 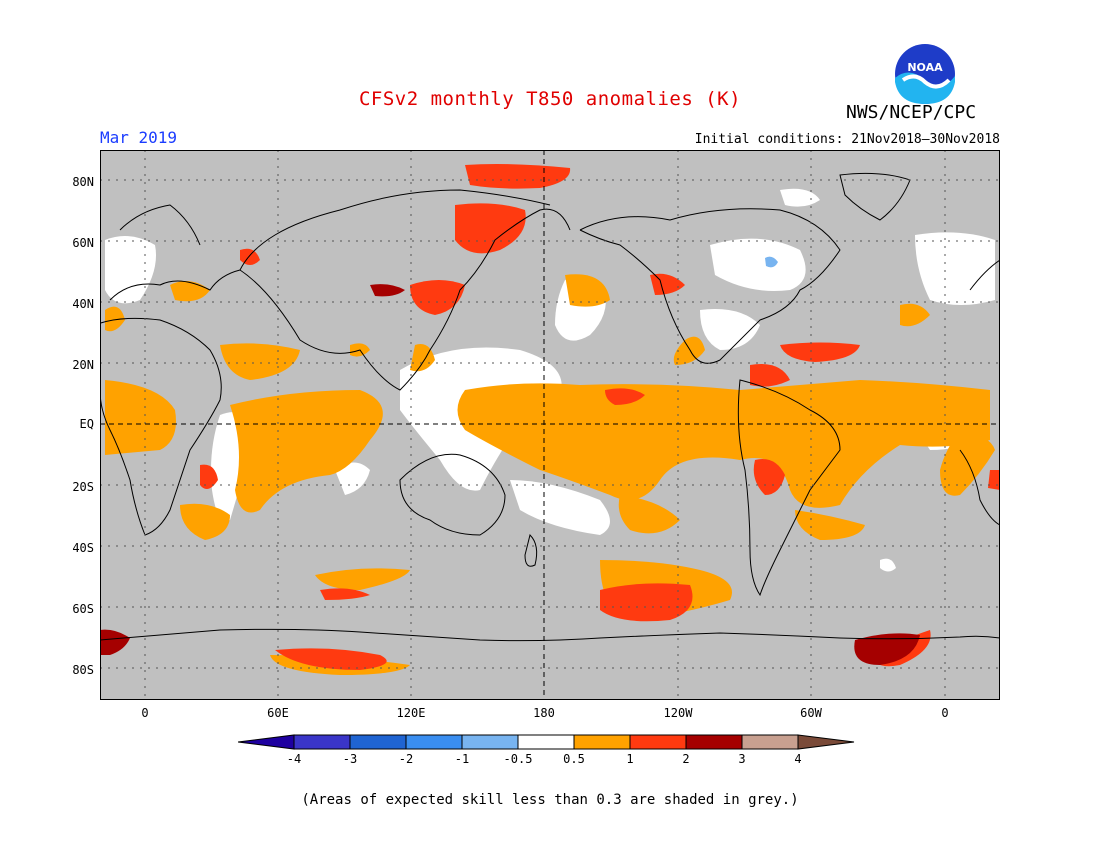 I want to click on lon-label: 180, so click(x=544, y=713).